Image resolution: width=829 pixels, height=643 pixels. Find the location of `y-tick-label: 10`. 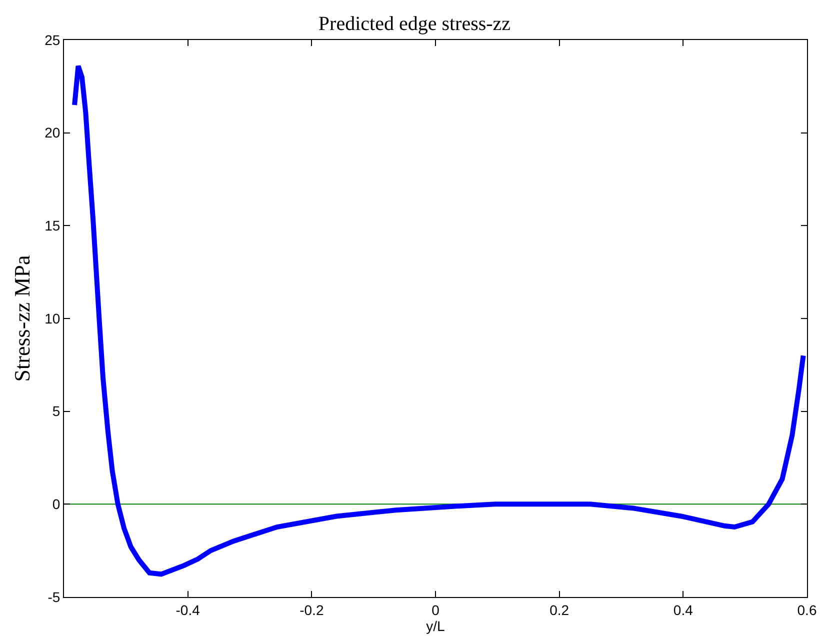

y-tick-label: 10 is located at coordinates (52, 318).